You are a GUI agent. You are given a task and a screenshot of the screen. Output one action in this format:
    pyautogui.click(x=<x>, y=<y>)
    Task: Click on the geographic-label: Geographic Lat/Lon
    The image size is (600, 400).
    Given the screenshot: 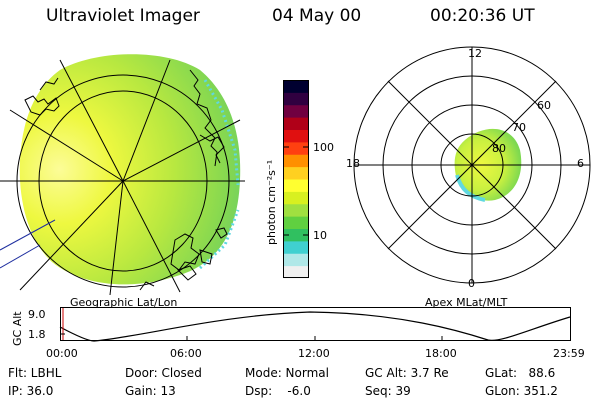 What is the action you would take?
    pyautogui.click(x=124, y=302)
    